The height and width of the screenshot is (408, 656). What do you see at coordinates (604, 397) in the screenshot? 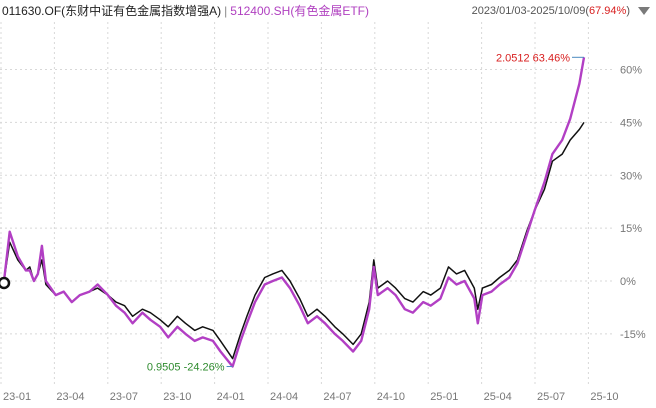
I see `x-tick-label: 25-10` at bounding box center [604, 397].